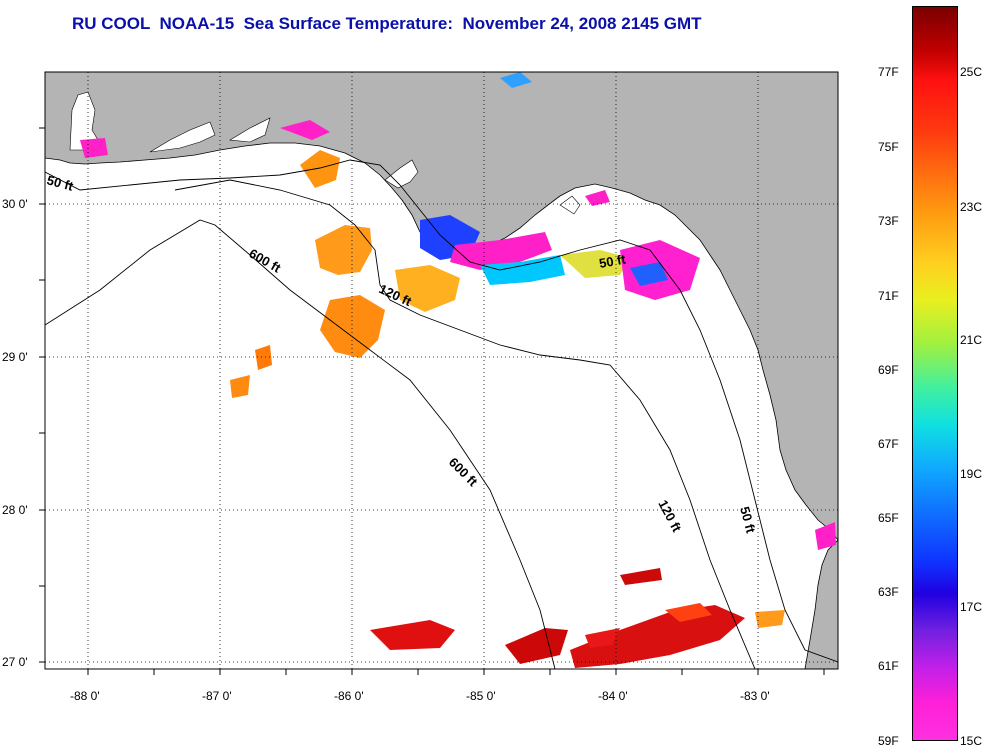 The width and height of the screenshot is (992, 754). Describe the element at coordinates (888, 147) in the screenshot. I see `colorbar-f-label: 75F` at that location.